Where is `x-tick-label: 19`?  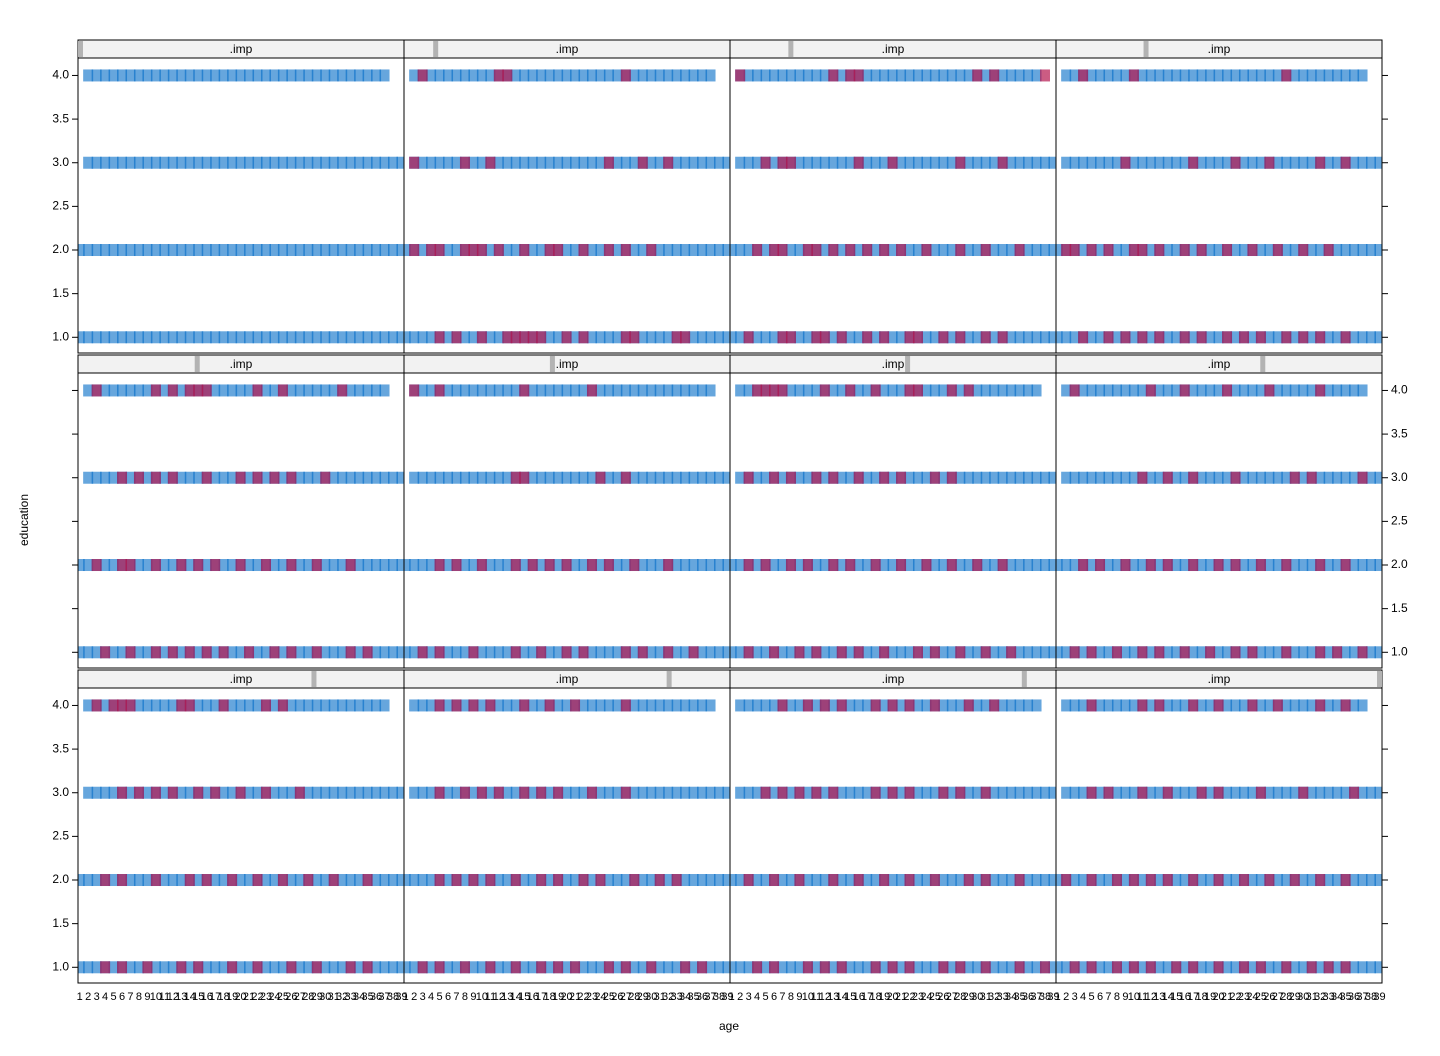 x-tick-label: 19 is located at coordinates (232, 997).